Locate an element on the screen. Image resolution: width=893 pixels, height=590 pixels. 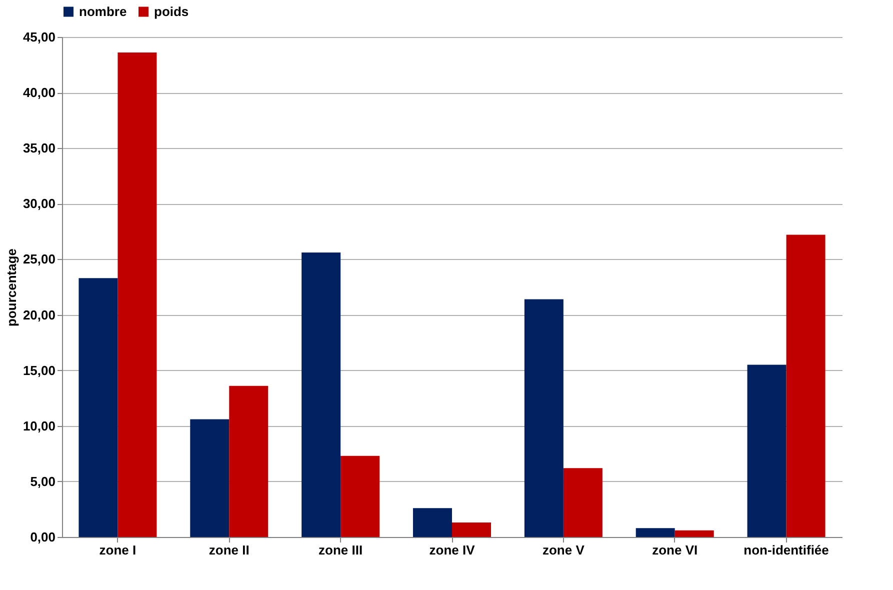
x-tick-label: zone V is located at coordinates (563, 550).